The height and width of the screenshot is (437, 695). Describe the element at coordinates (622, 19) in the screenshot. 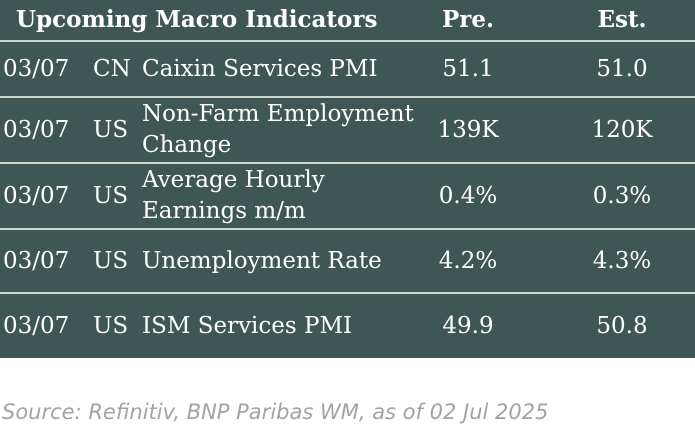

I see `estimate-column-header: Est.` at that location.